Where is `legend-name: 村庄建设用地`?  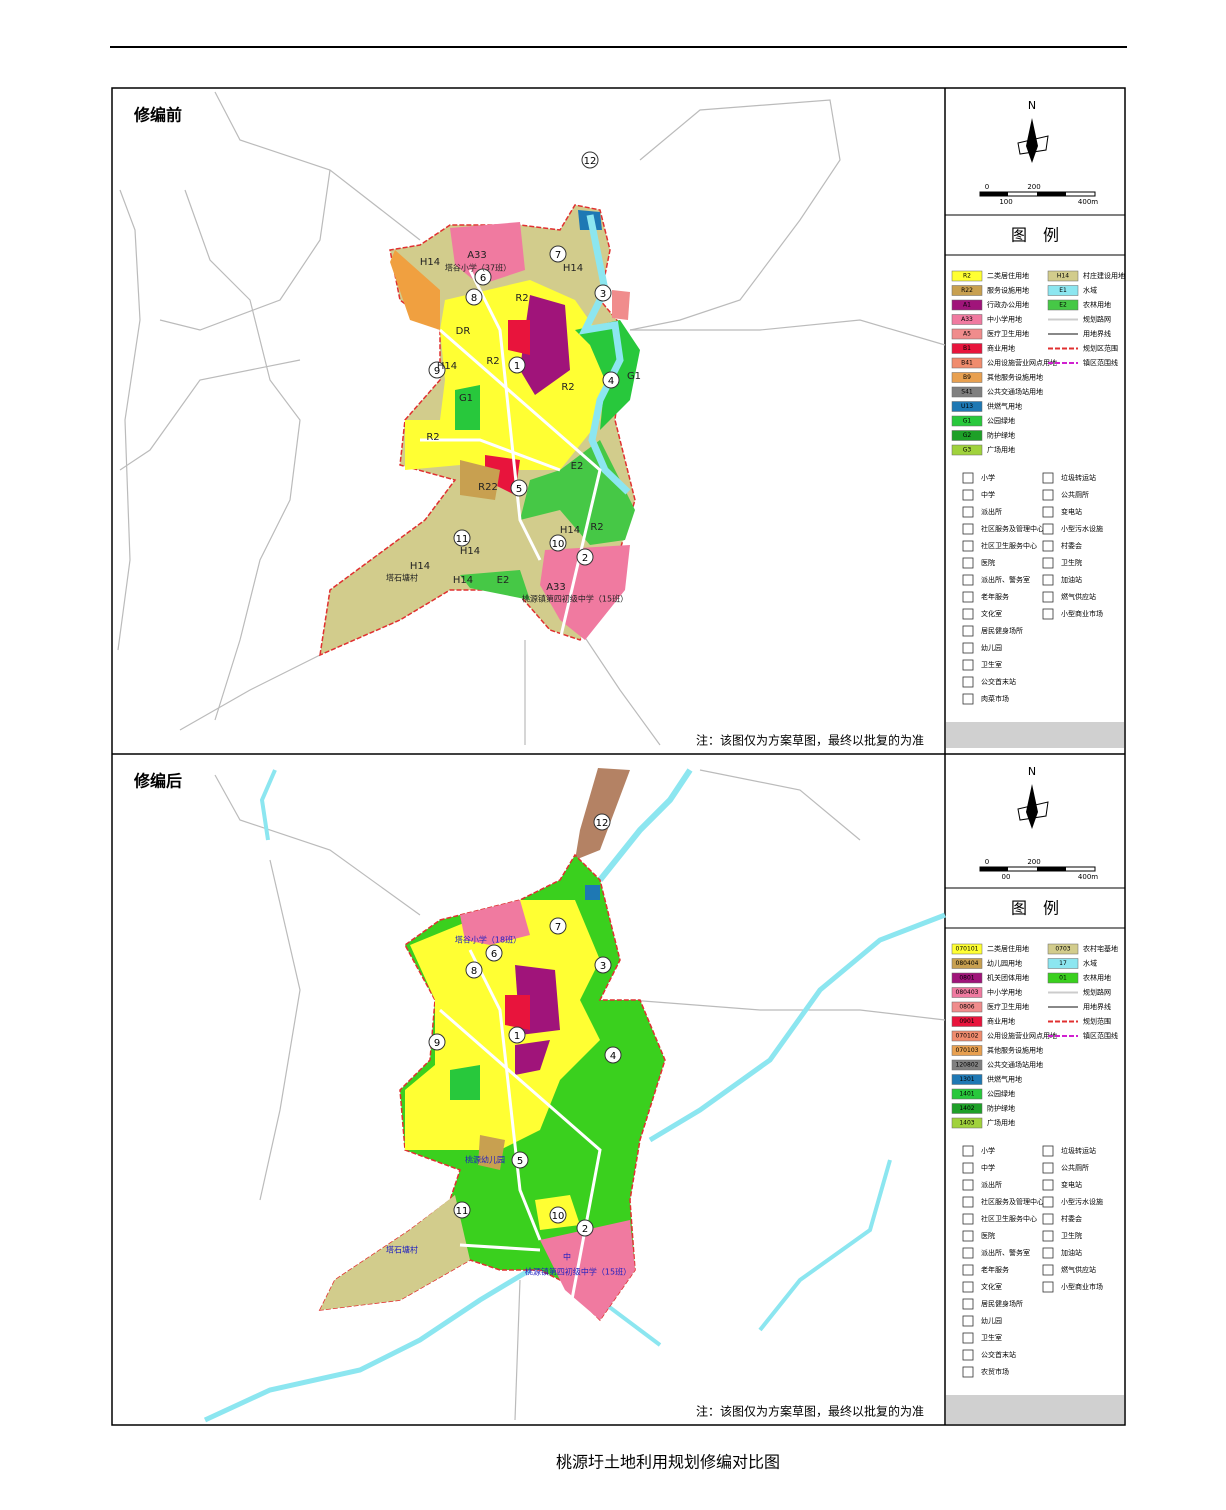 legend-name: 村庄建设用地 is located at coordinates (1104, 275).